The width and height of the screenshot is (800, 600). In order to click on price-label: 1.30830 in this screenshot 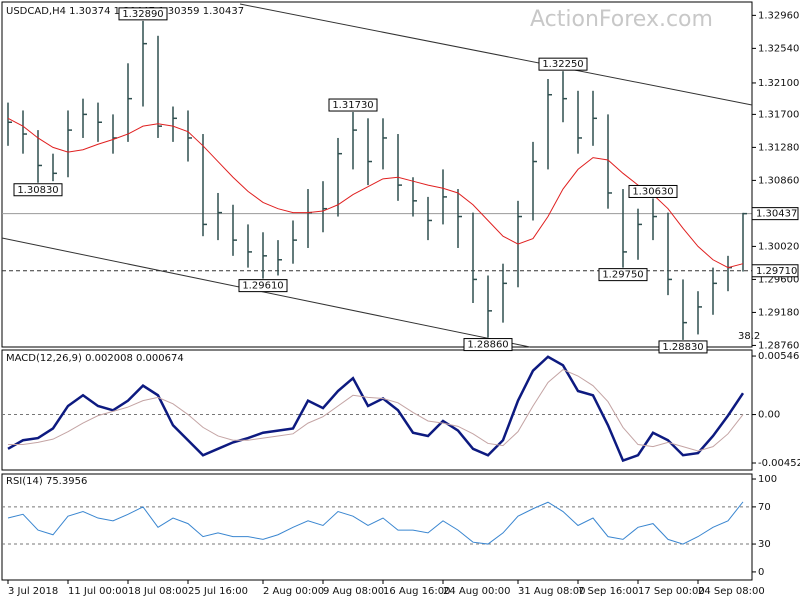, I will do `click(37, 190)`.